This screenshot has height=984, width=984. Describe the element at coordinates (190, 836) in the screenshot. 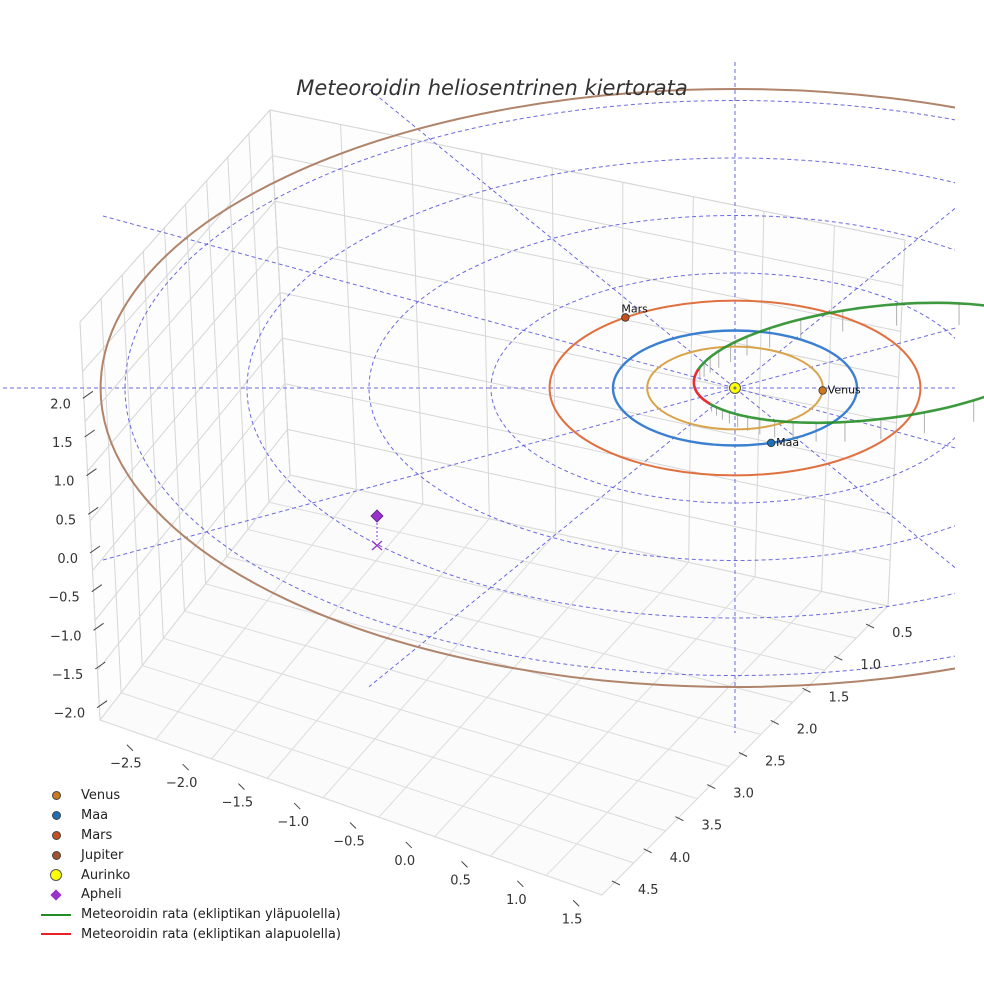

I see `legend-item: Mars` at that location.